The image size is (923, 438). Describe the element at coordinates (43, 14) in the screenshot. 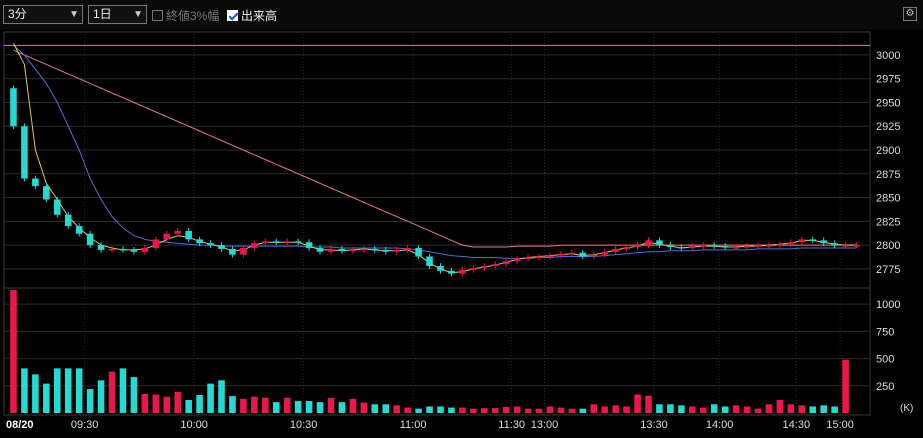

I see `interval-select: 3分 ▼` at that location.